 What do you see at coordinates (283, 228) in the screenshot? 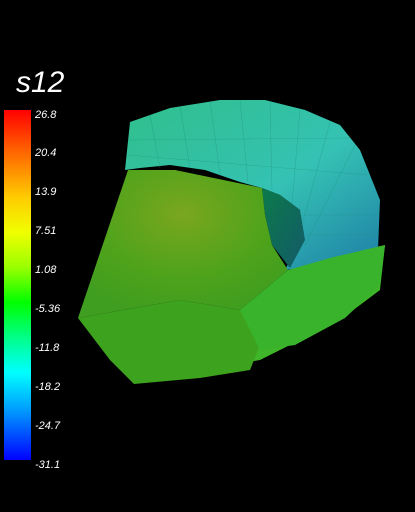
I see `model-inner-cavity` at bounding box center [283, 228].